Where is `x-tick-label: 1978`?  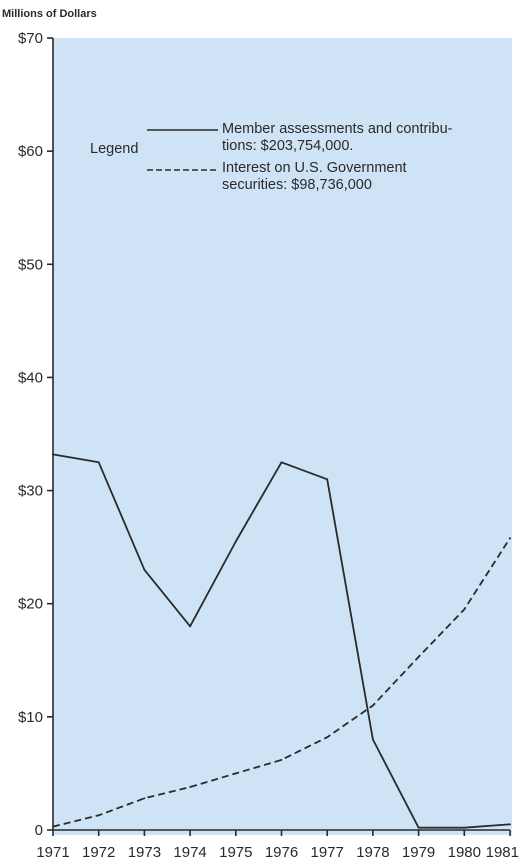
x-tick-label: 1978 is located at coordinates (372, 852).